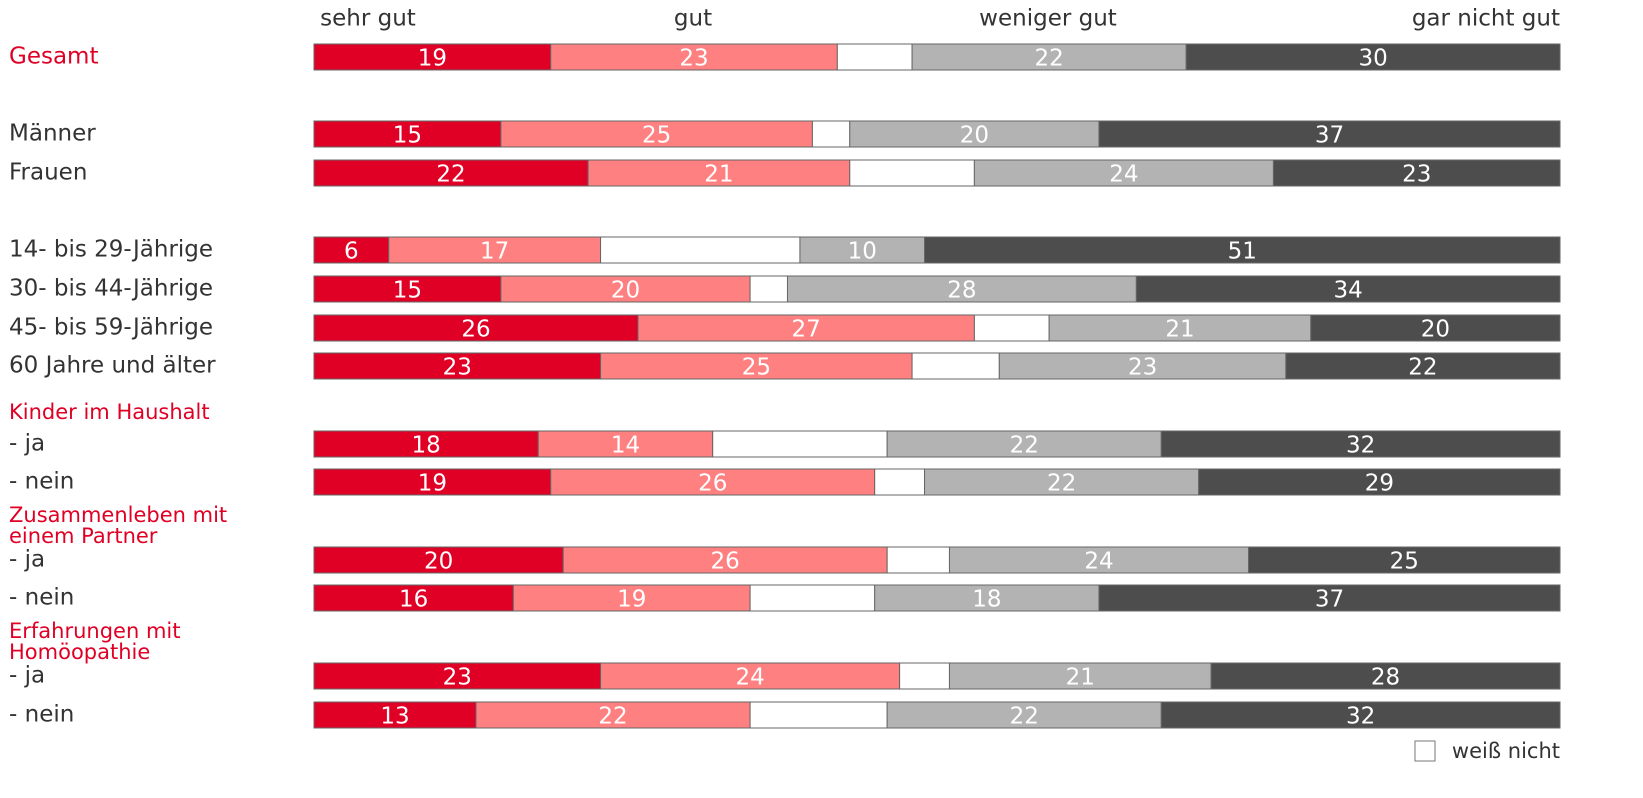 The height and width of the screenshot is (798, 1643). I want to click on group-label: Zusammenleben mit, so click(118, 515).